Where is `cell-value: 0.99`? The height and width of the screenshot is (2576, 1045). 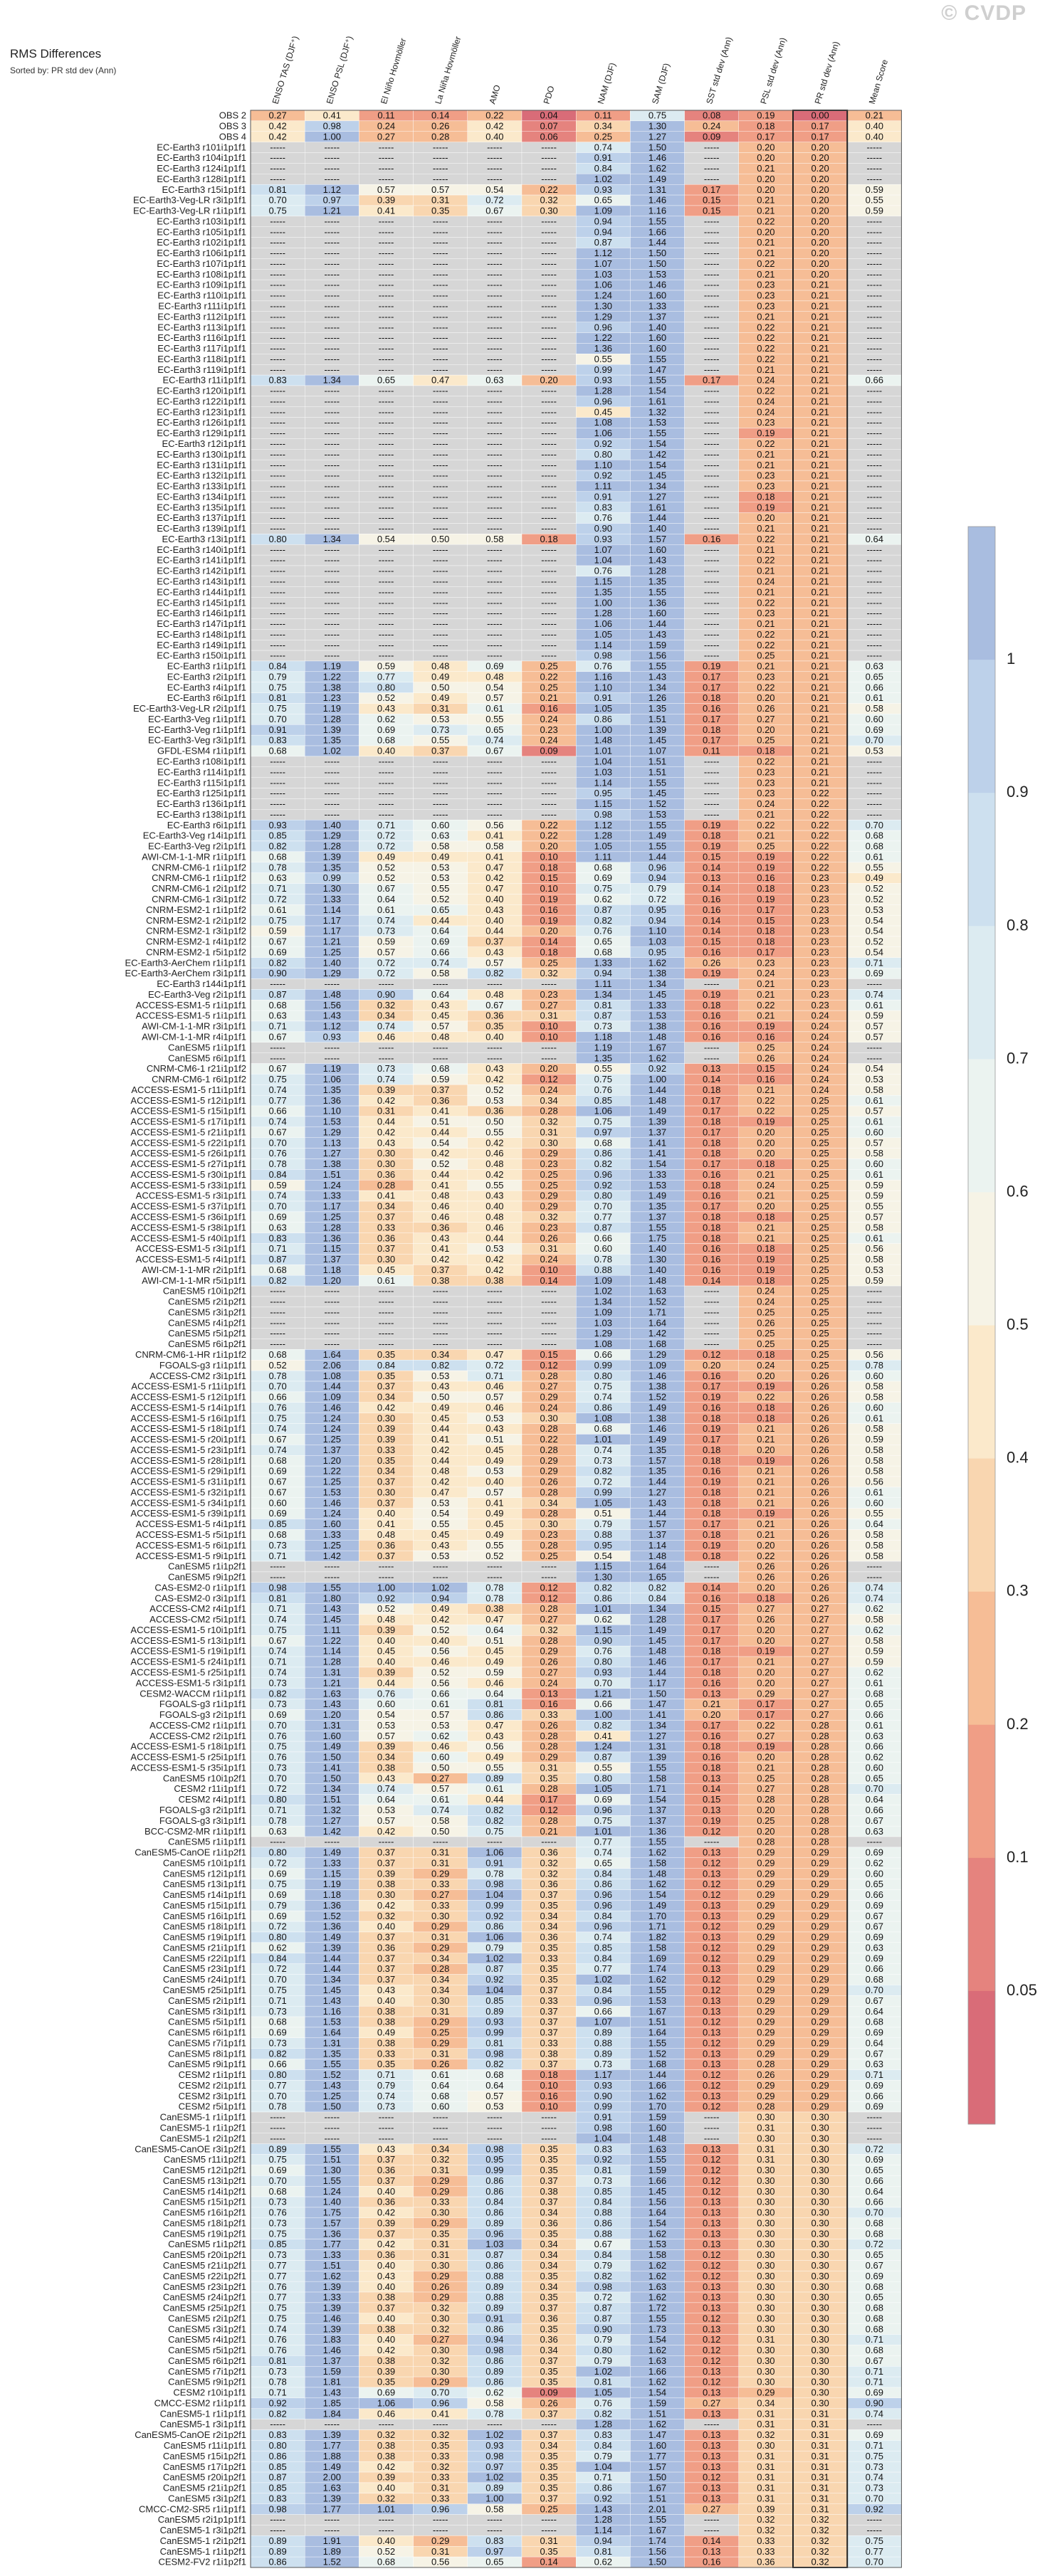 cell-value: 0.99 is located at coordinates (494, 2033).